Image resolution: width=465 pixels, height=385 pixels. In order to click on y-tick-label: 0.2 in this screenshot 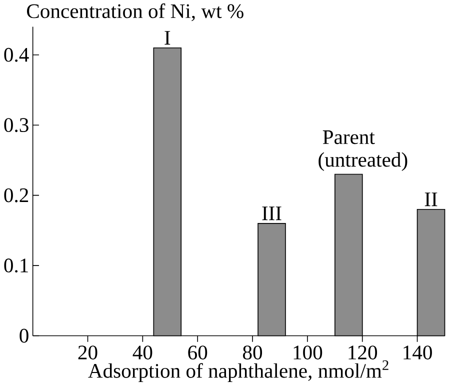, I will do `click(16, 195)`.